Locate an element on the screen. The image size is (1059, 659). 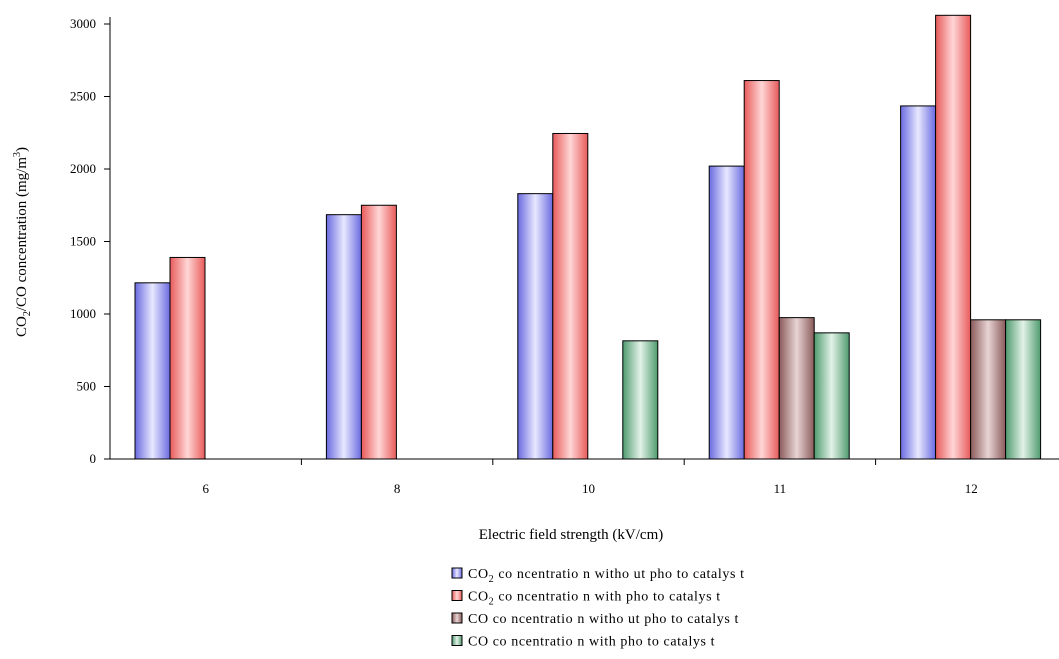
x-tick-label: 8 is located at coordinates (397, 488).